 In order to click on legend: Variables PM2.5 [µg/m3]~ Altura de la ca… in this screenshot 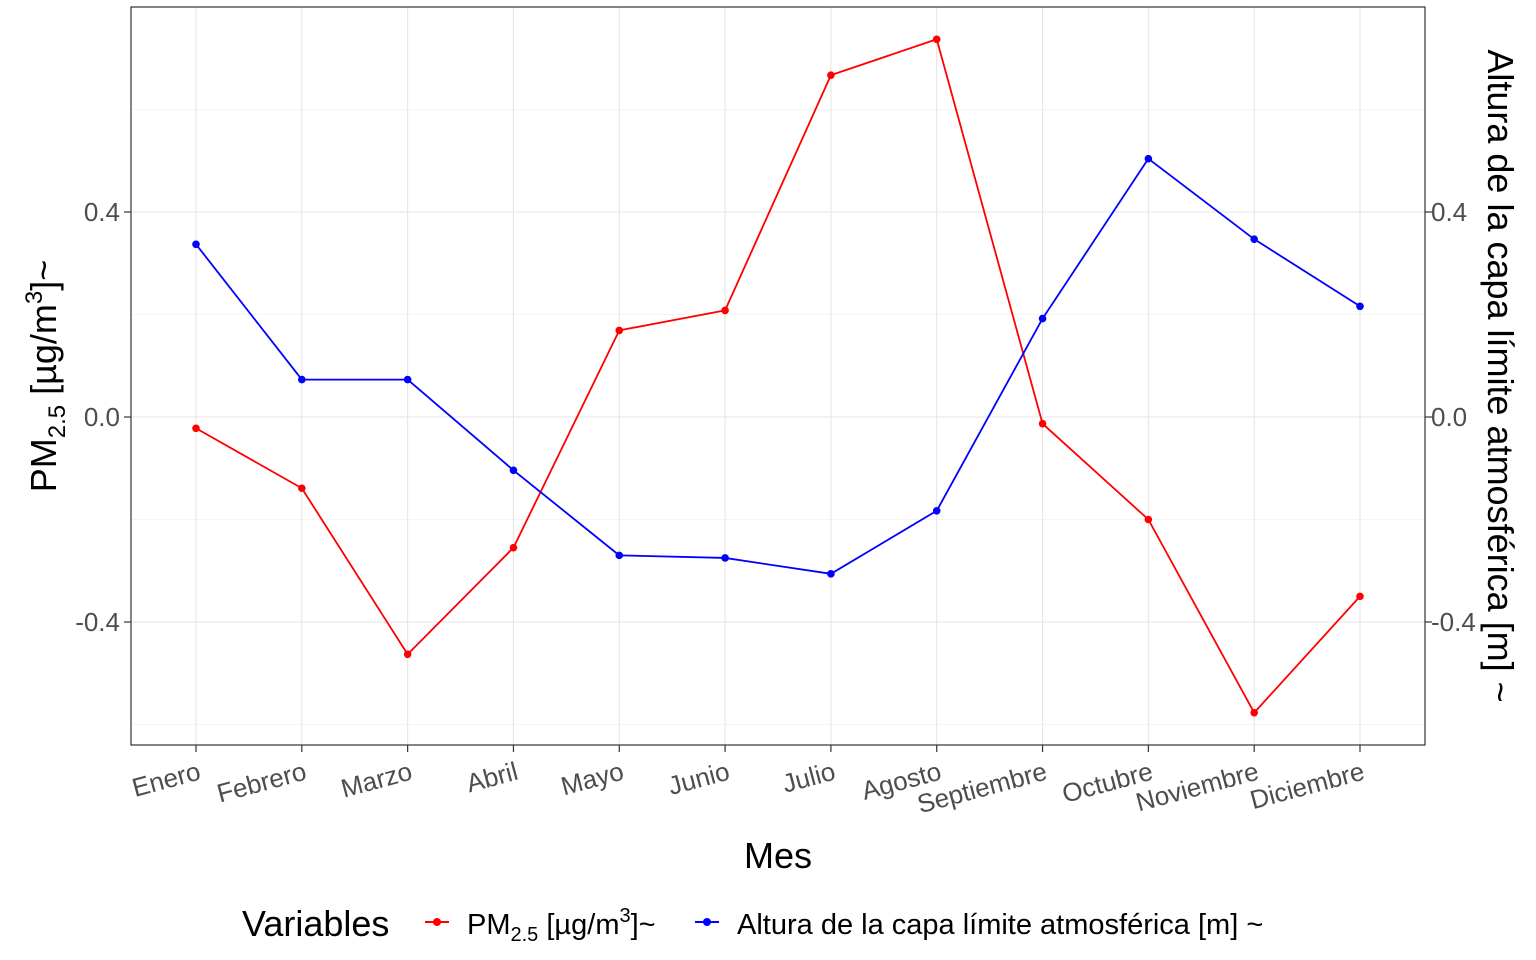, I will do `click(752, 924)`.